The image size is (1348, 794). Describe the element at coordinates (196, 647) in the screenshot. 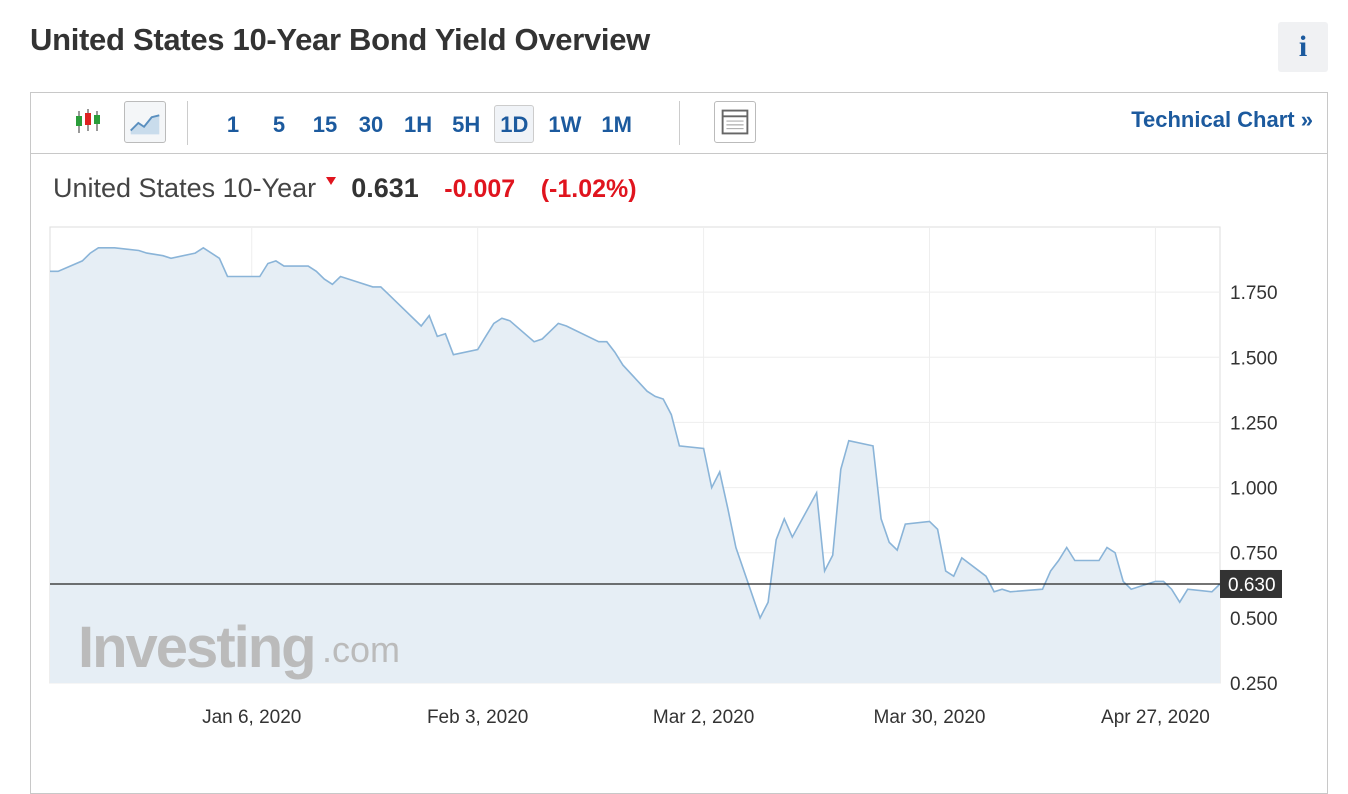

I see `watermark-brand: Investing` at that location.